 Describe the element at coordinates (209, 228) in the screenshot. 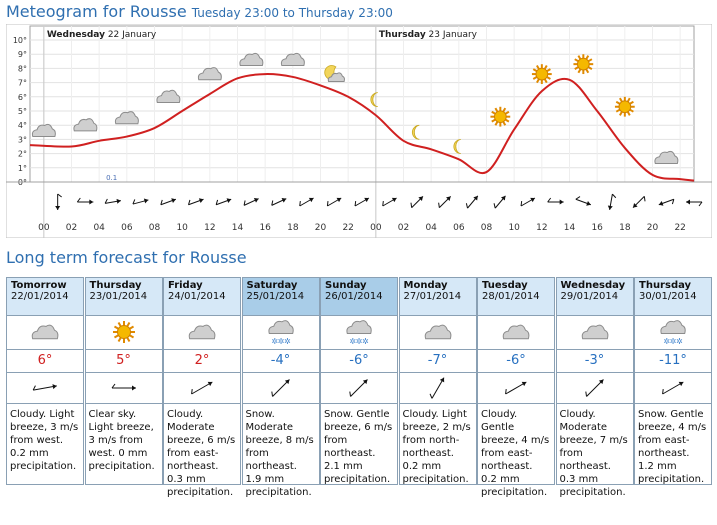

I see `x-tick-label: 12` at that location.